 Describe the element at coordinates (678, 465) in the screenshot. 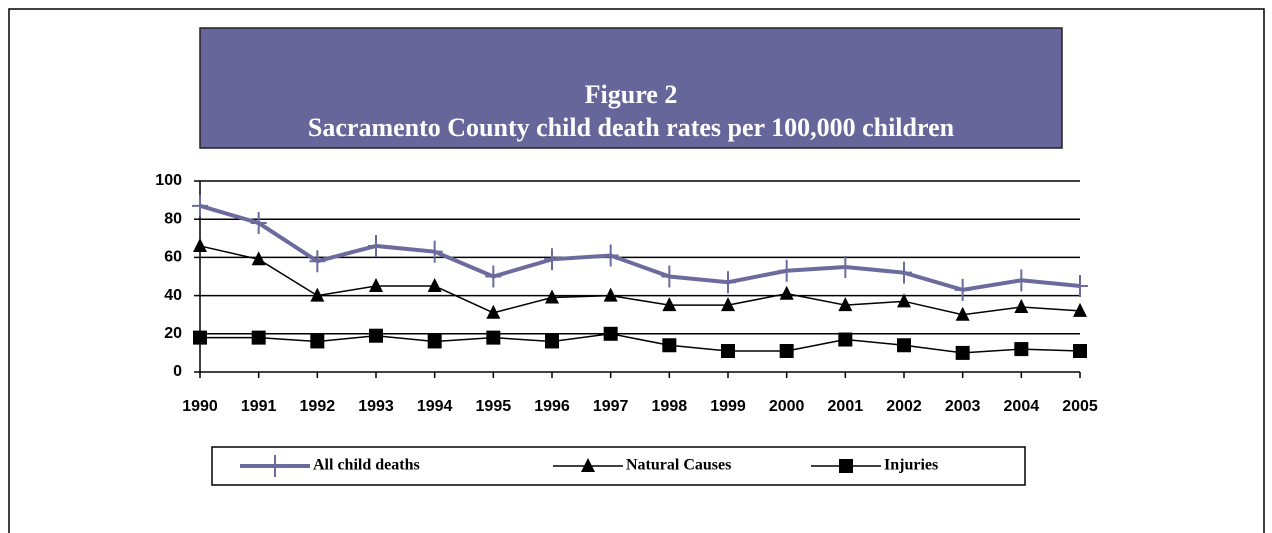

I see `legend-label: Natural Causes` at that location.